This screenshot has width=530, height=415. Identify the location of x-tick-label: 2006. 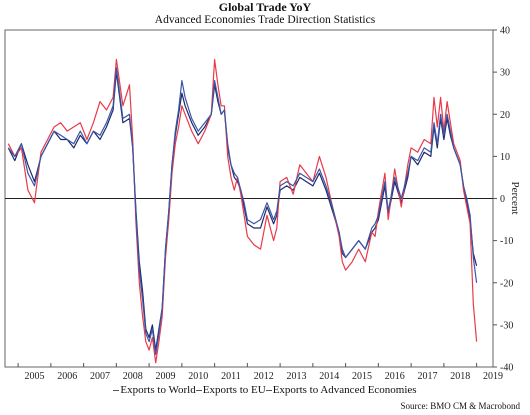
(67, 376).